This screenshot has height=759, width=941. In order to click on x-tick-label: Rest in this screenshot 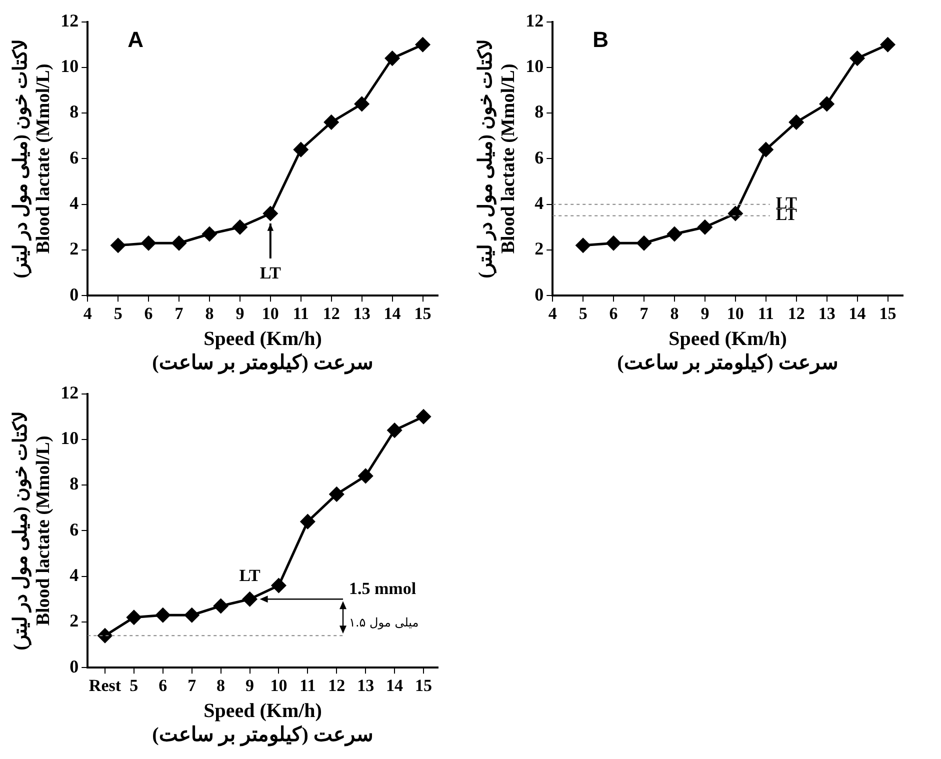, I will do `click(105, 686)`.